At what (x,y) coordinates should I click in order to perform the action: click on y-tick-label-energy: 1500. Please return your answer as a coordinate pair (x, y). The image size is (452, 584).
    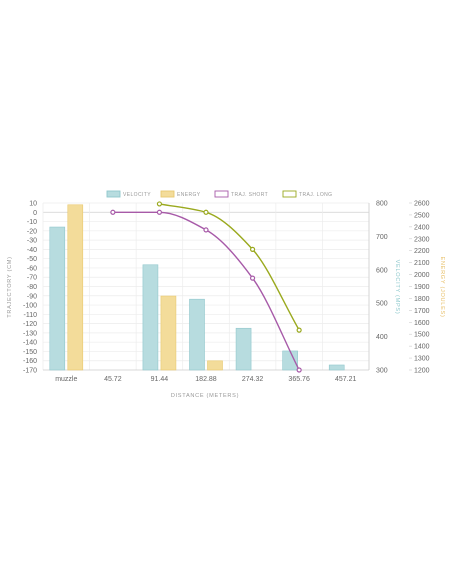
    Looking at the image, I should click on (422, 335).